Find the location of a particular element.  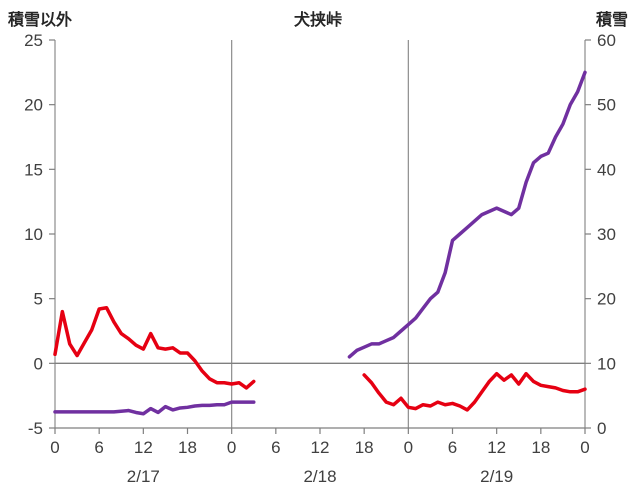

chart-title: 犬挟峠 is located at coordinates (317, 20).